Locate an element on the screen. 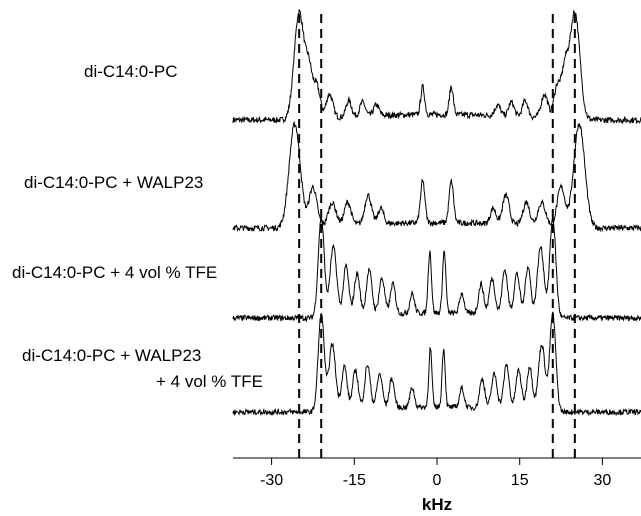 This screenshot has height=516, width=641. x-axis: -30 -15 0 15 30 kHz is located at coordinates (437, 485).